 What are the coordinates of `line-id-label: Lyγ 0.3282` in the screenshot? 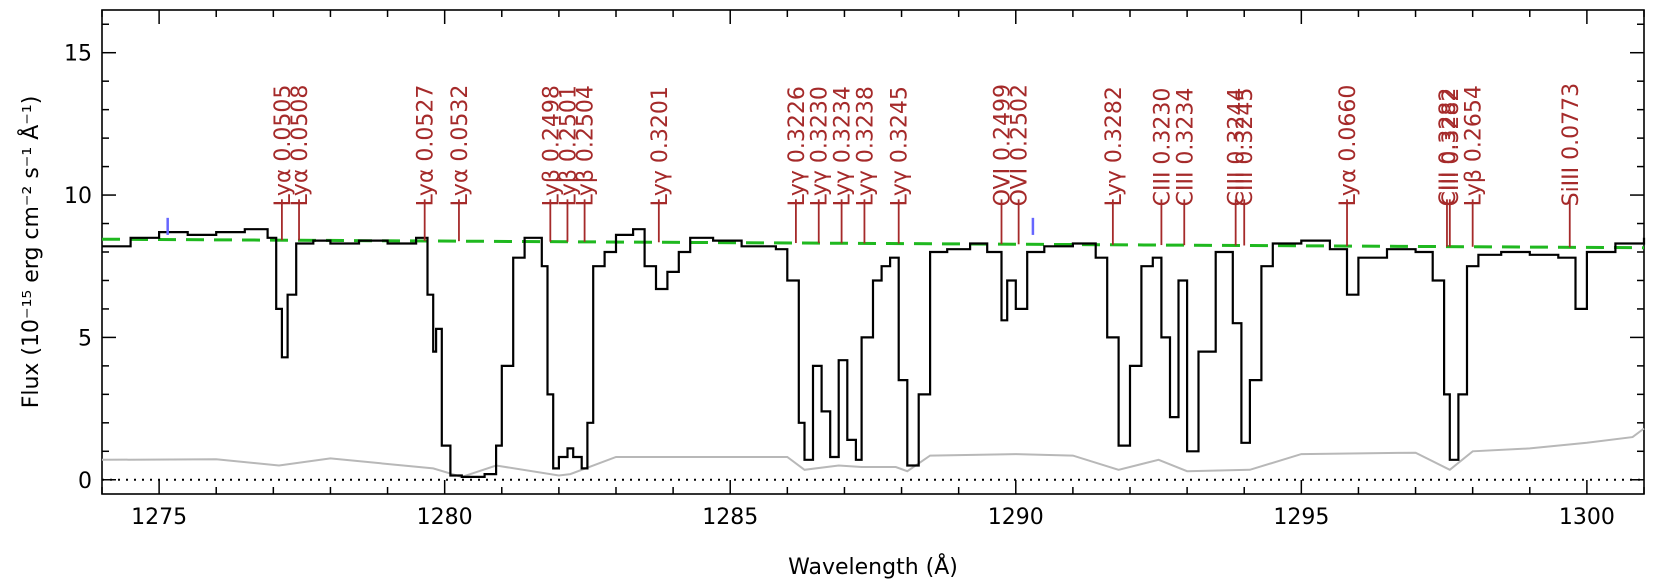 It's located at (1114, 146).